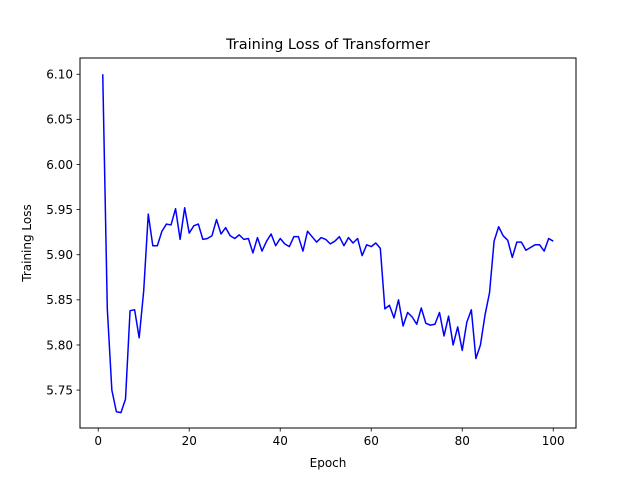  I want to click on x-axis-title: Epoch, so click(328, 463).